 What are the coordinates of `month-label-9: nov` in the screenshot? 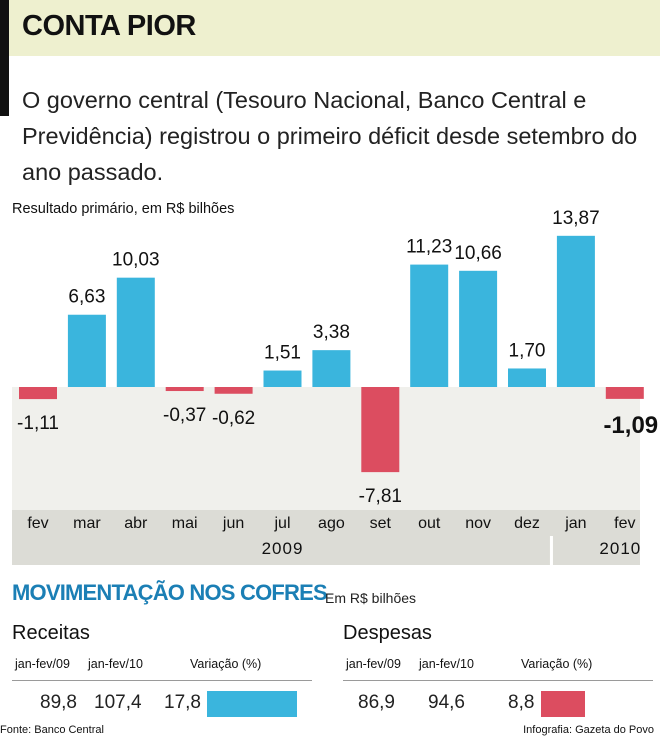 It's located at (478, 523).